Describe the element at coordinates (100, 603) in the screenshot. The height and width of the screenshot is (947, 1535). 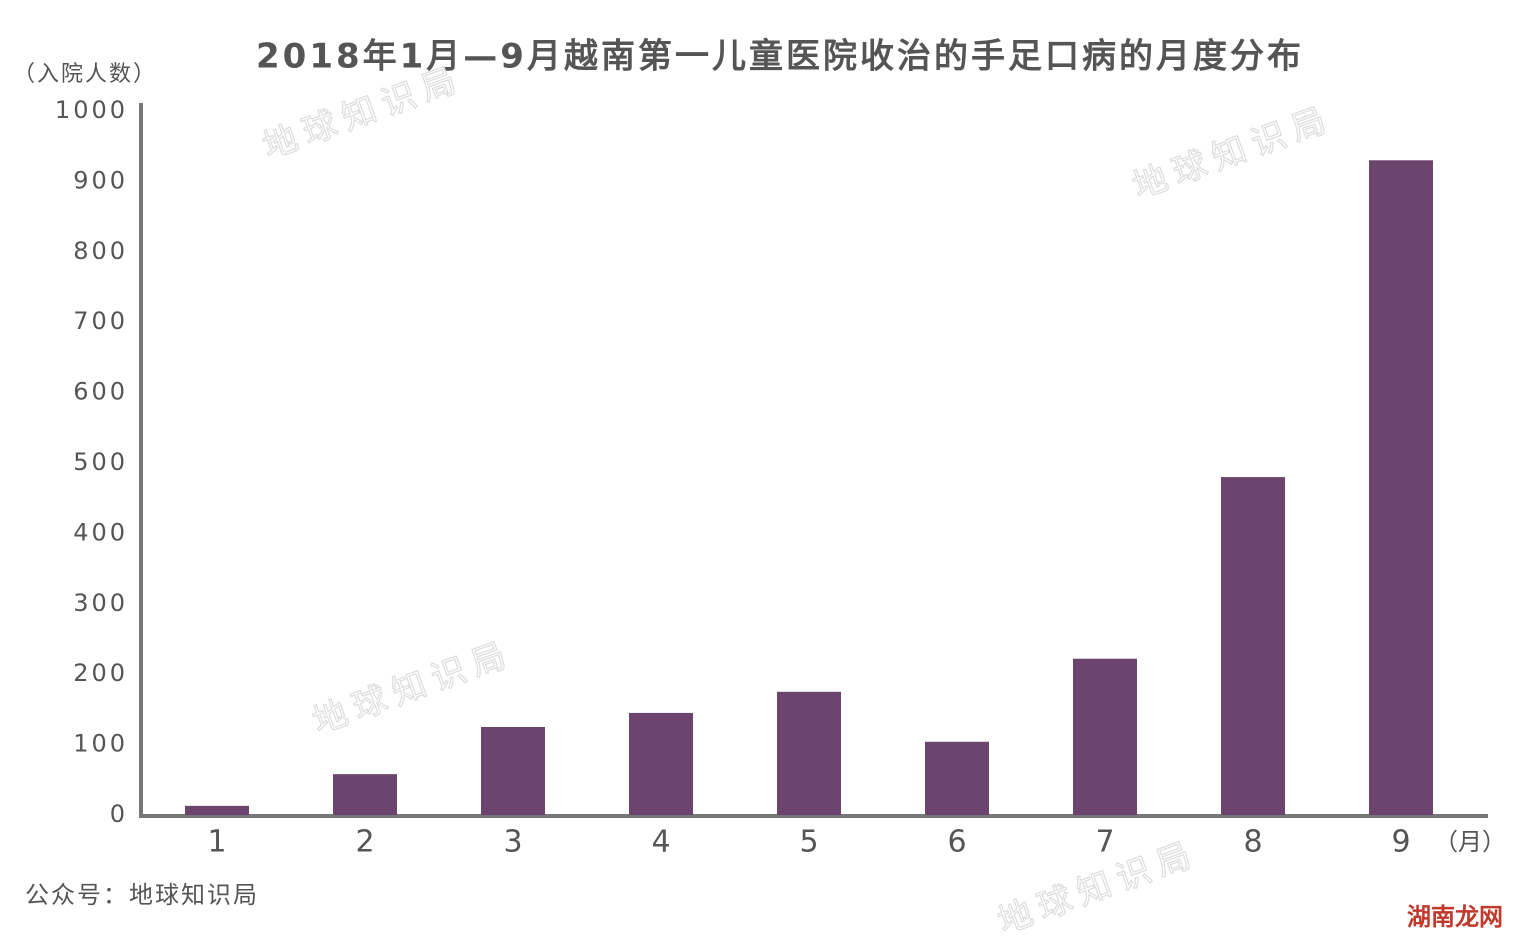
I see `y-tick-label: 300` at that location.